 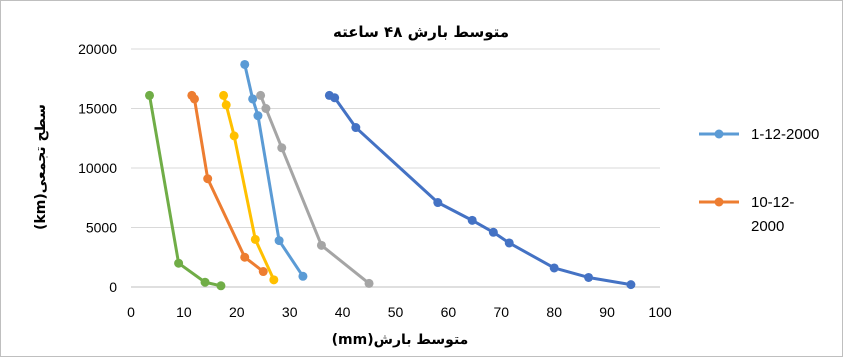 What do you see at coordinates (184, 312) in the screenshot?
I see `x-tick-label: 10` at bounding box center [184, 312].